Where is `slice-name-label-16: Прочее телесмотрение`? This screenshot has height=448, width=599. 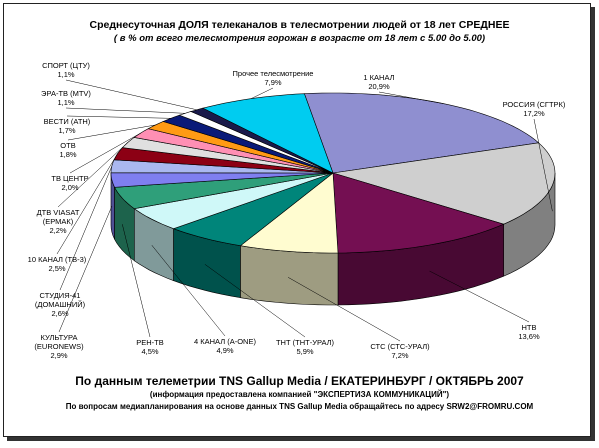 slice-name-label-16: Прочее телесмотрение is located at coordinates (273, 73).